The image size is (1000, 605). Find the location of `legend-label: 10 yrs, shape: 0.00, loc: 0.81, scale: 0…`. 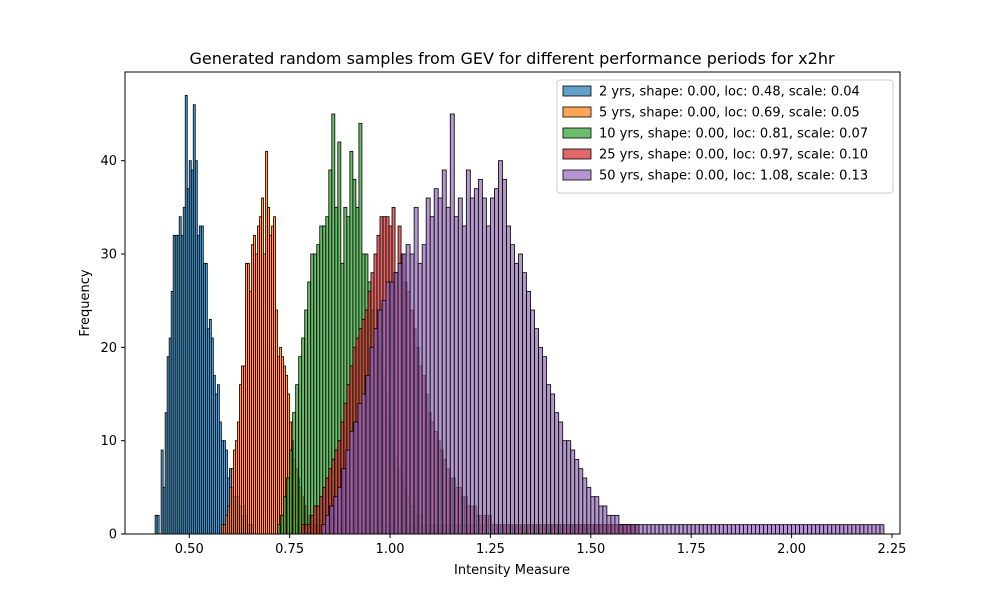

legend-label: 10 yrs, shape: 0.00, loc: 0.81, scale: 0… is located at coordinates (733, 134).